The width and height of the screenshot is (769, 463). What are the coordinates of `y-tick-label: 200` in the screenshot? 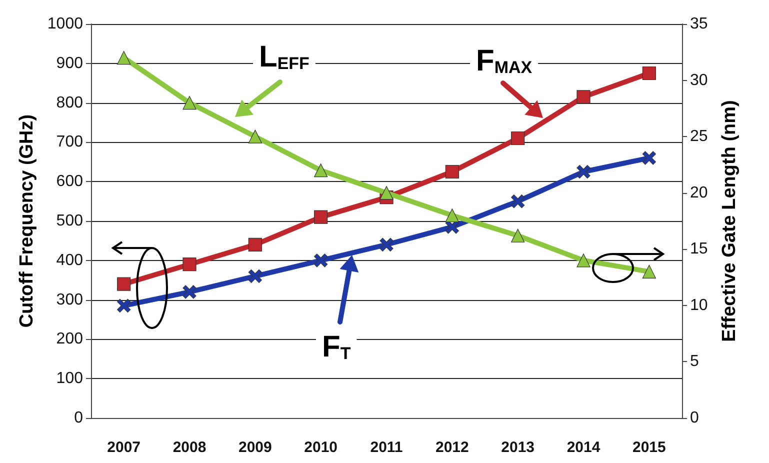 It's located at (70, 339).